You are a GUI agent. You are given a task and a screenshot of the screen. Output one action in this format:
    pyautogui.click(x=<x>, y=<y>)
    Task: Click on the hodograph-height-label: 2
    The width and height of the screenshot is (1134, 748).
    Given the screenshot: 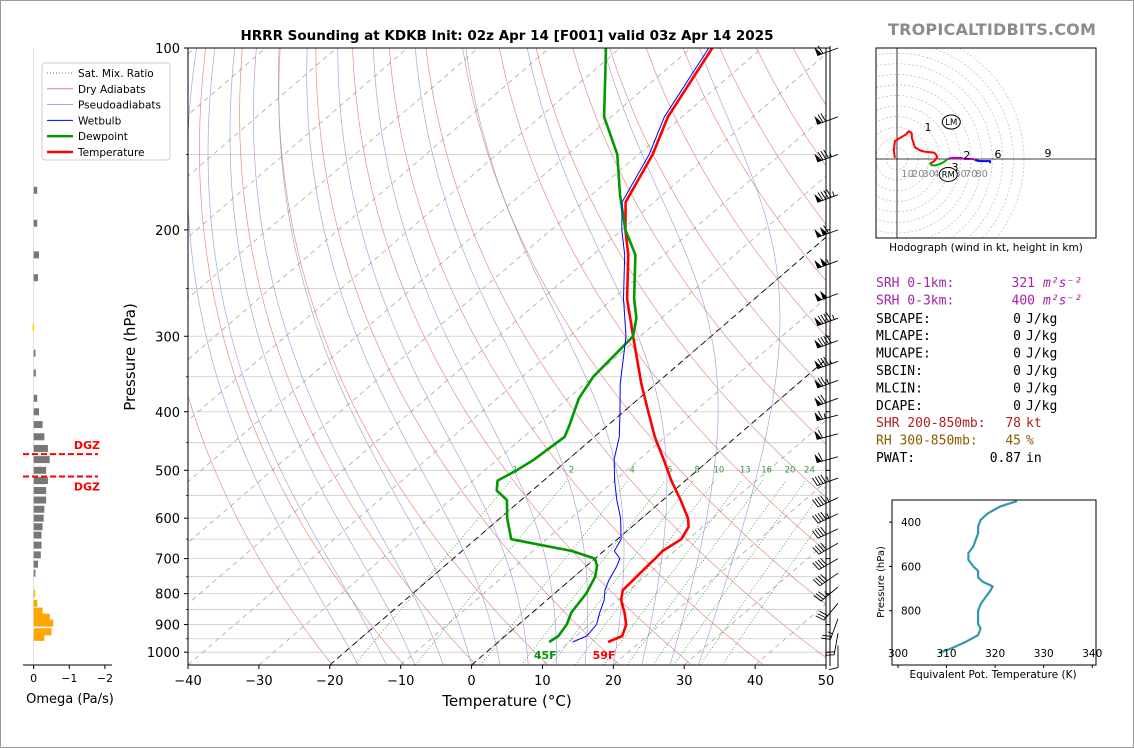 What is the action you would take?
    pyautogui.click(x=967, y=155)
    